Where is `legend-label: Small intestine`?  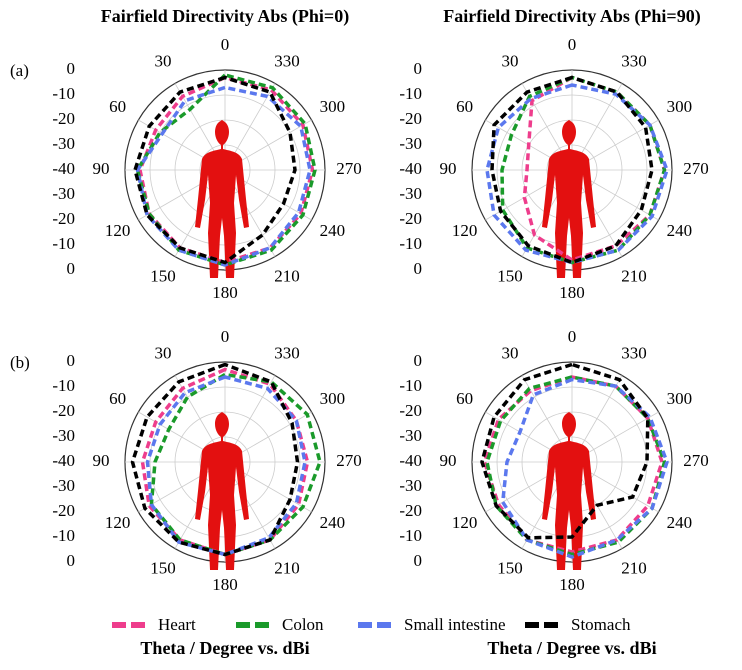 legend-label: Small intestine is located at coordinates (455, 624).